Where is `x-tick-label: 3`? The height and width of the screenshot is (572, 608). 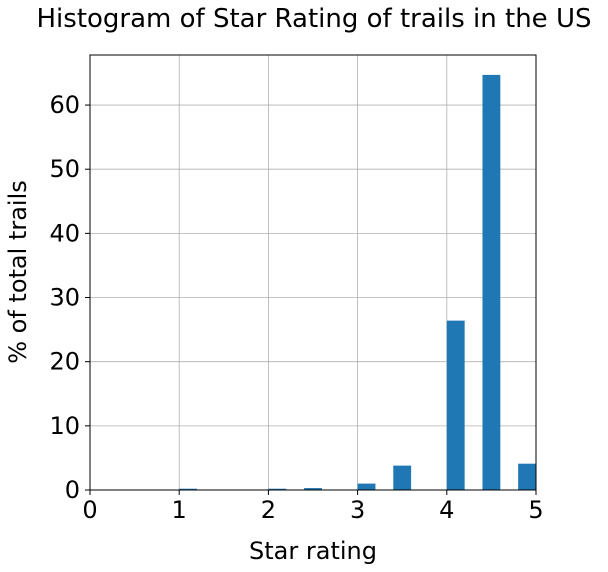
x-tick-label: 3 is located at coordinates (357, 510).